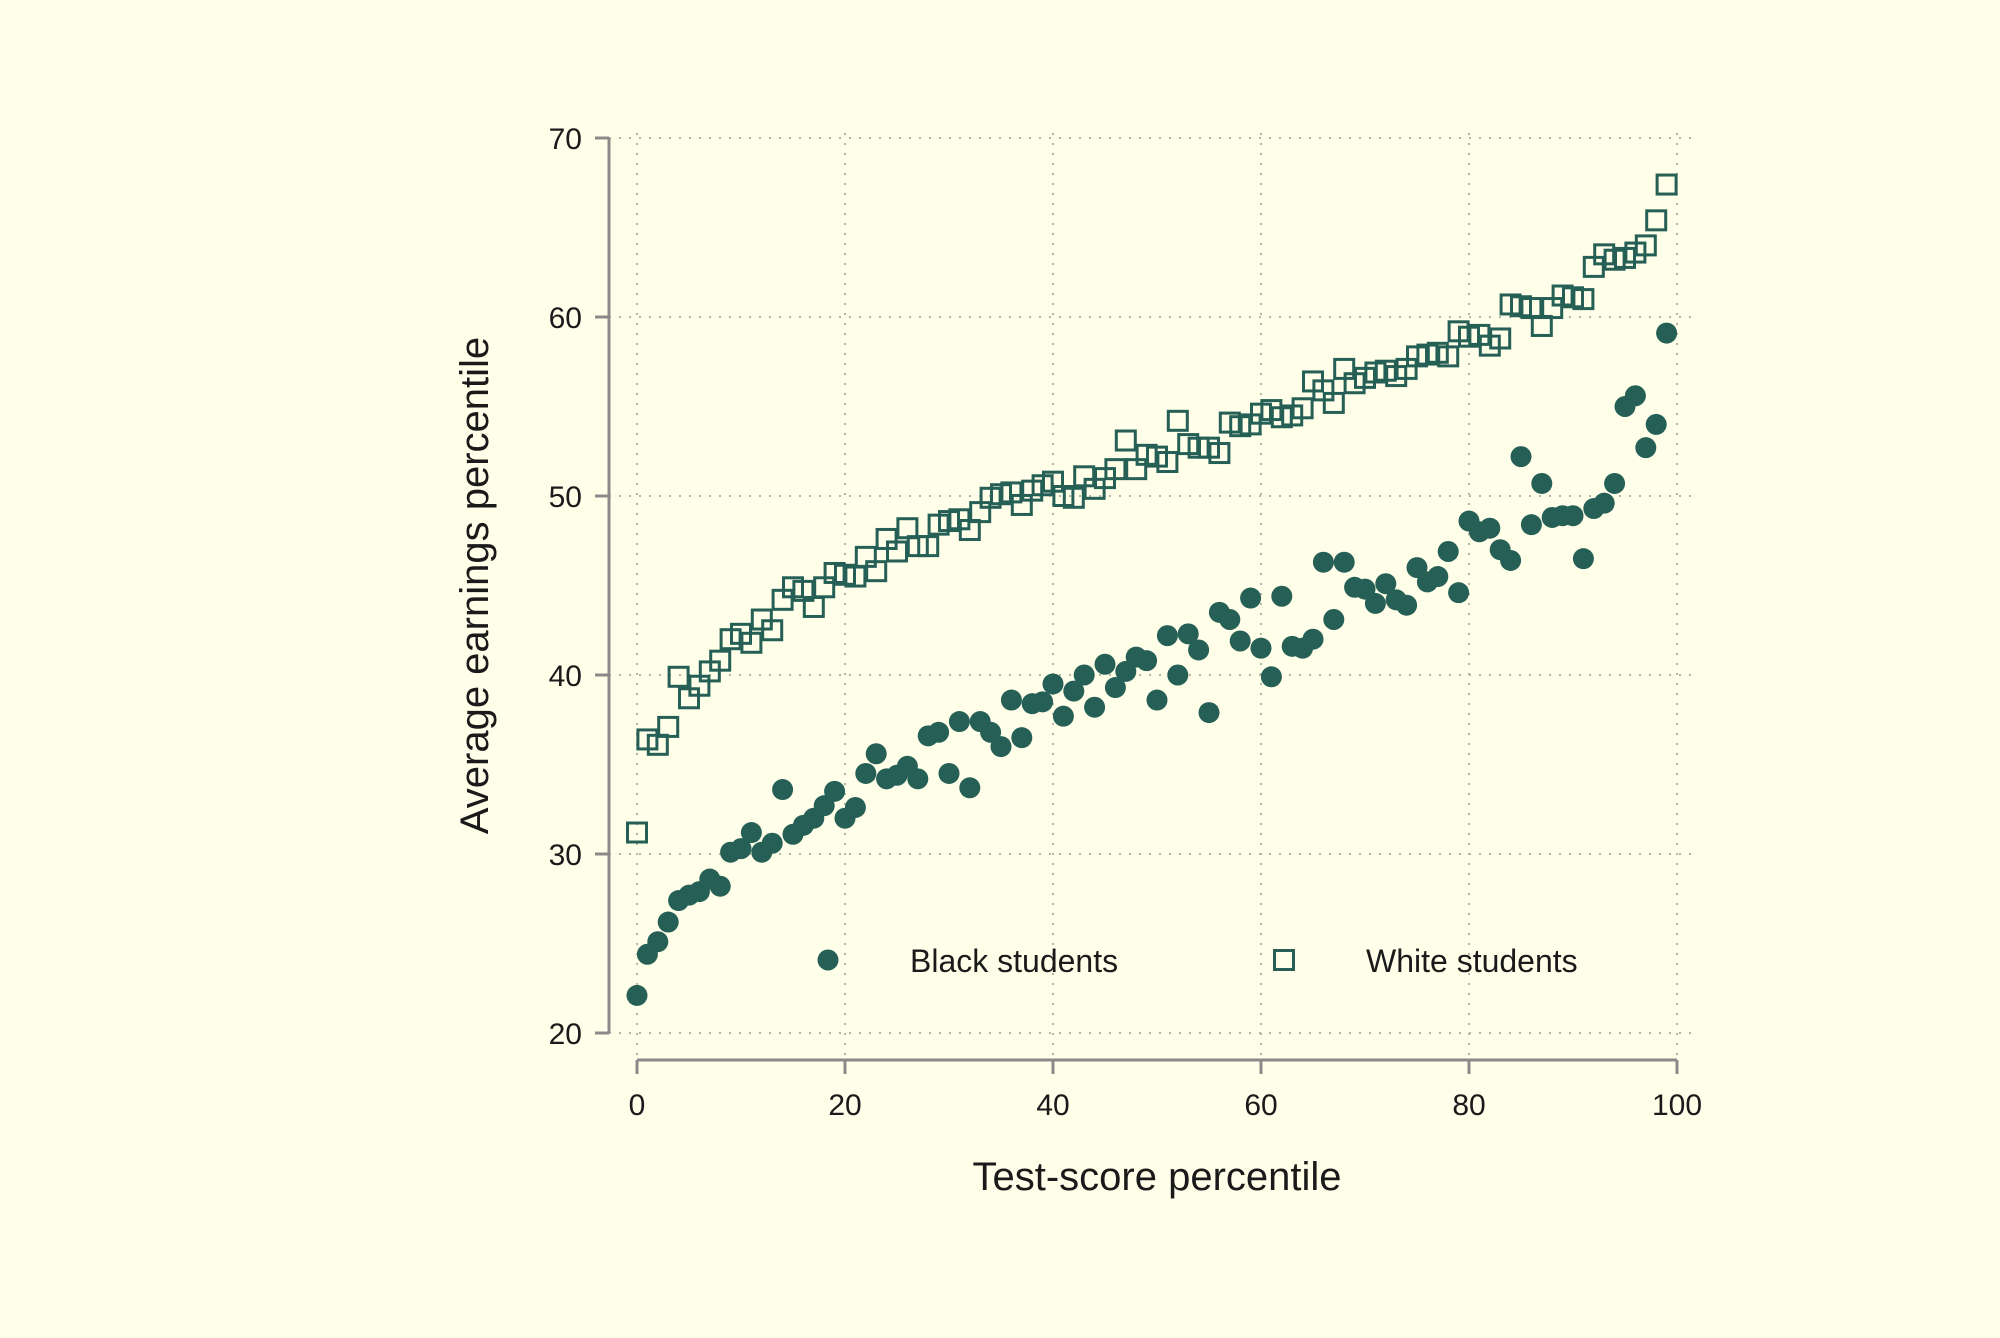  Describe the element at coordinates (828, 960) in the screenshot. I see `legend-black-students-marker` at that location.